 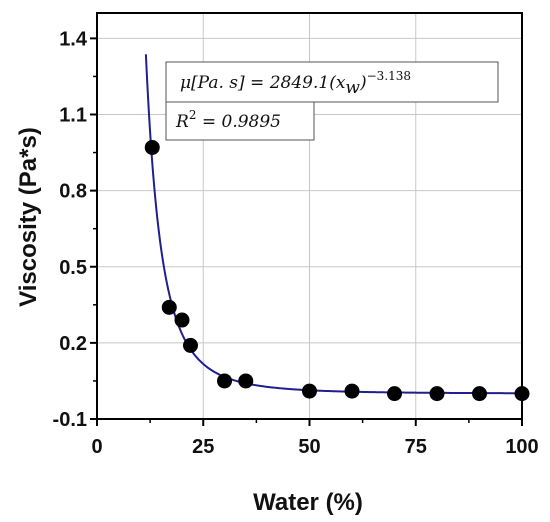 I want to click on y-tick-label: 0.5, so click(x=73, y=268).